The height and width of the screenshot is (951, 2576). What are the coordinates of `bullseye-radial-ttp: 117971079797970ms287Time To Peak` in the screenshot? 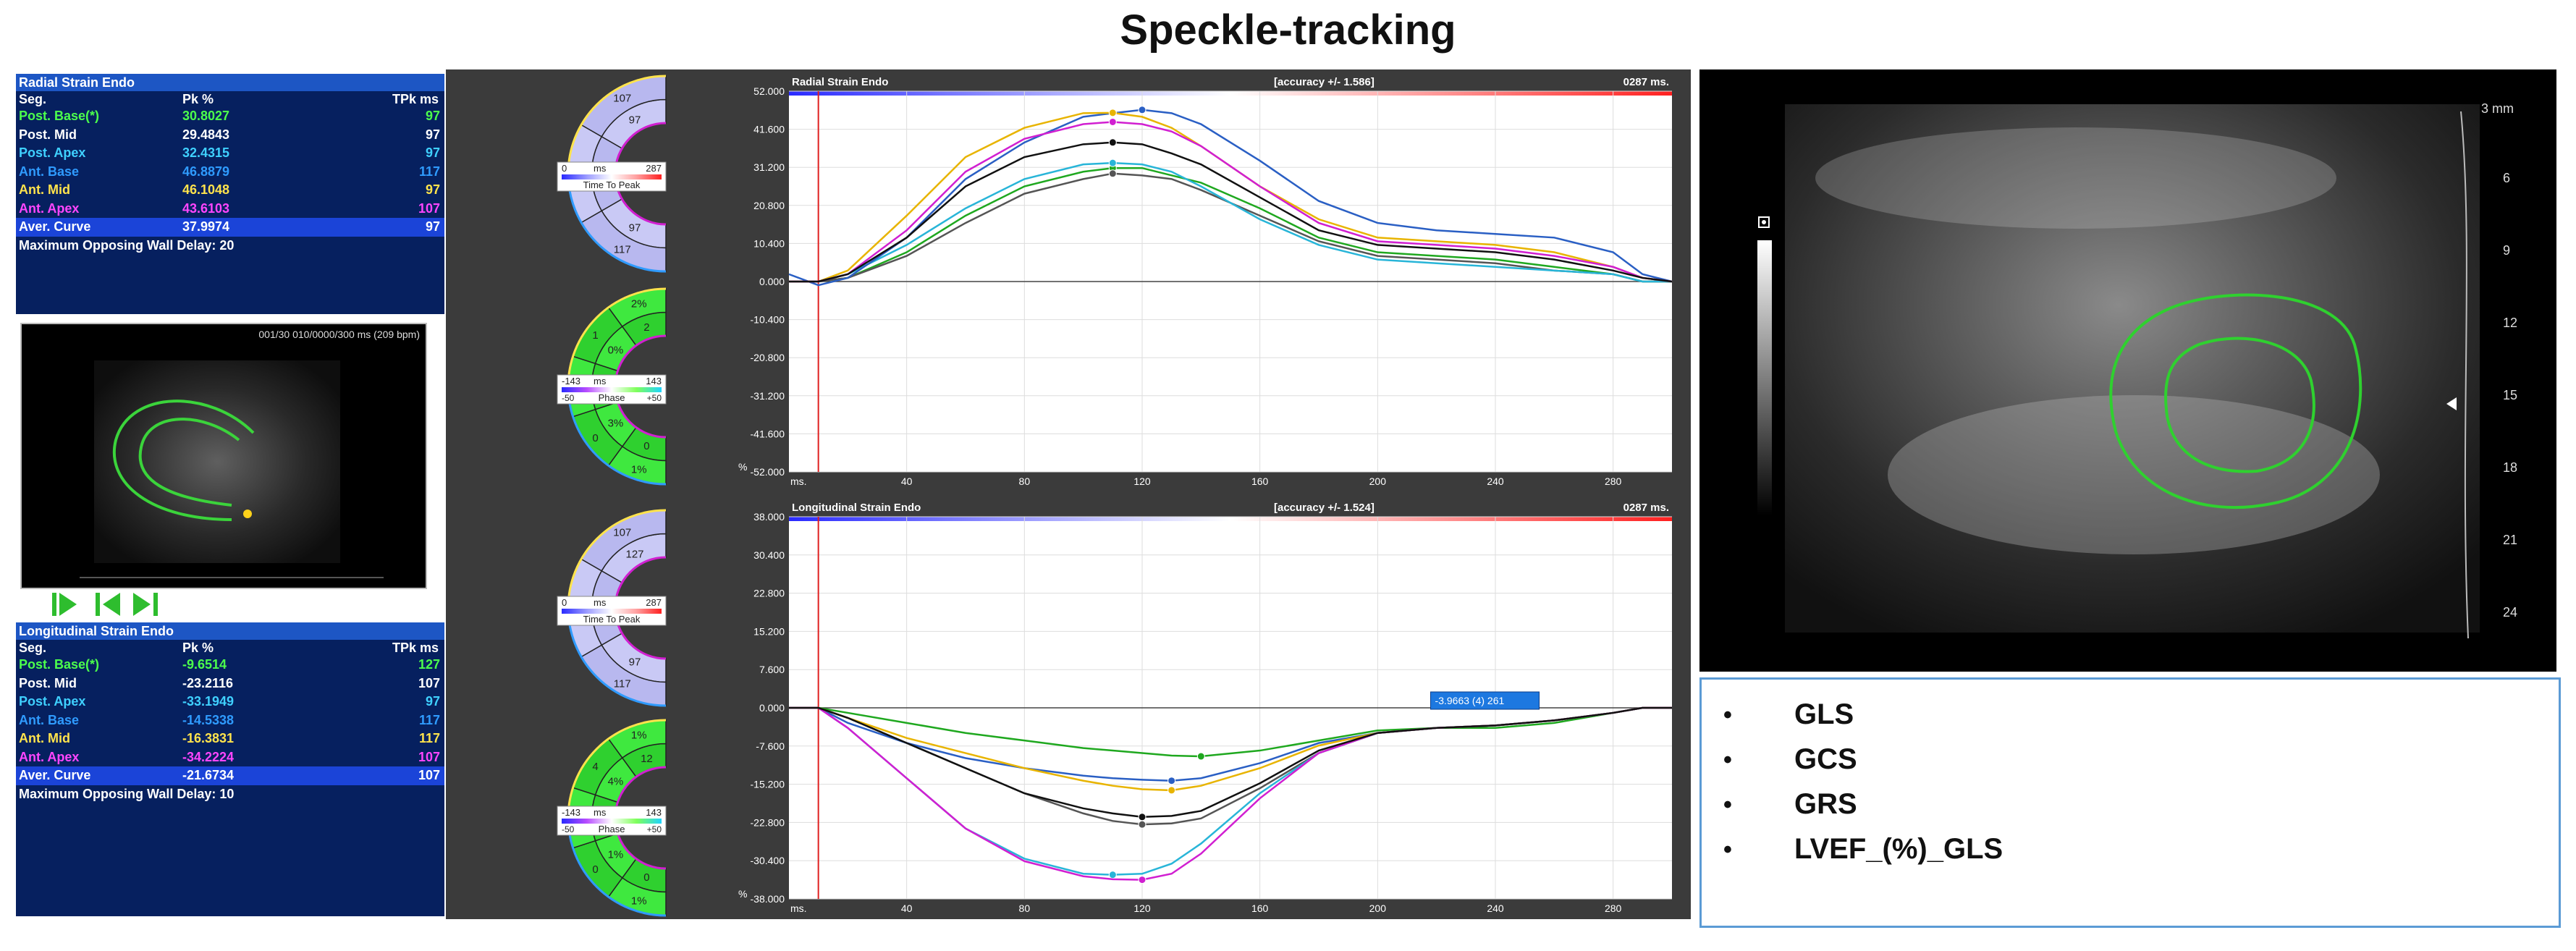 It's located at (568, 174).